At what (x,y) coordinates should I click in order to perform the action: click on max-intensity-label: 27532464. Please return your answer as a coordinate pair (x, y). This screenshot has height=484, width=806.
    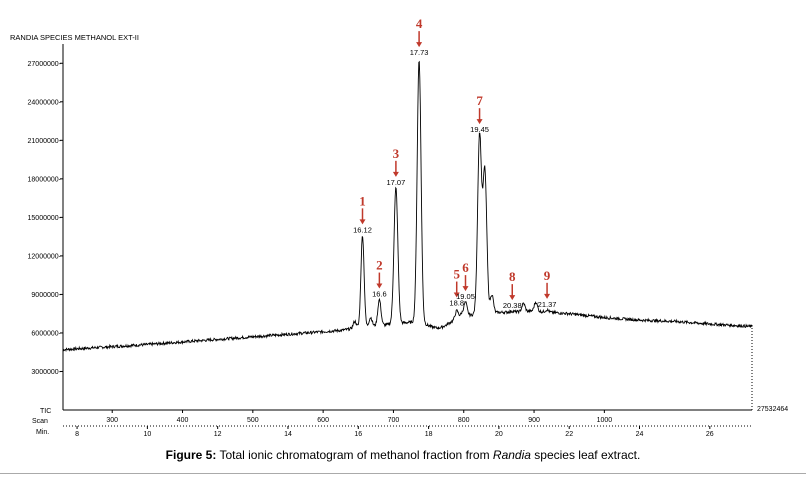
    Looking at the image, I should click on (772, 409).